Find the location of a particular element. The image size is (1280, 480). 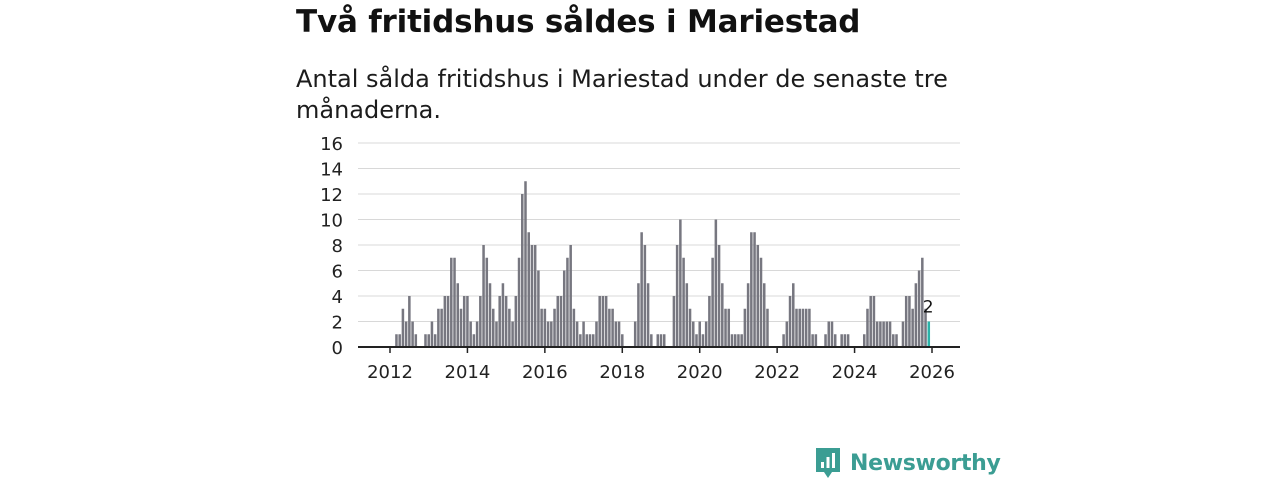

bars is located at coordinates (663, 264).